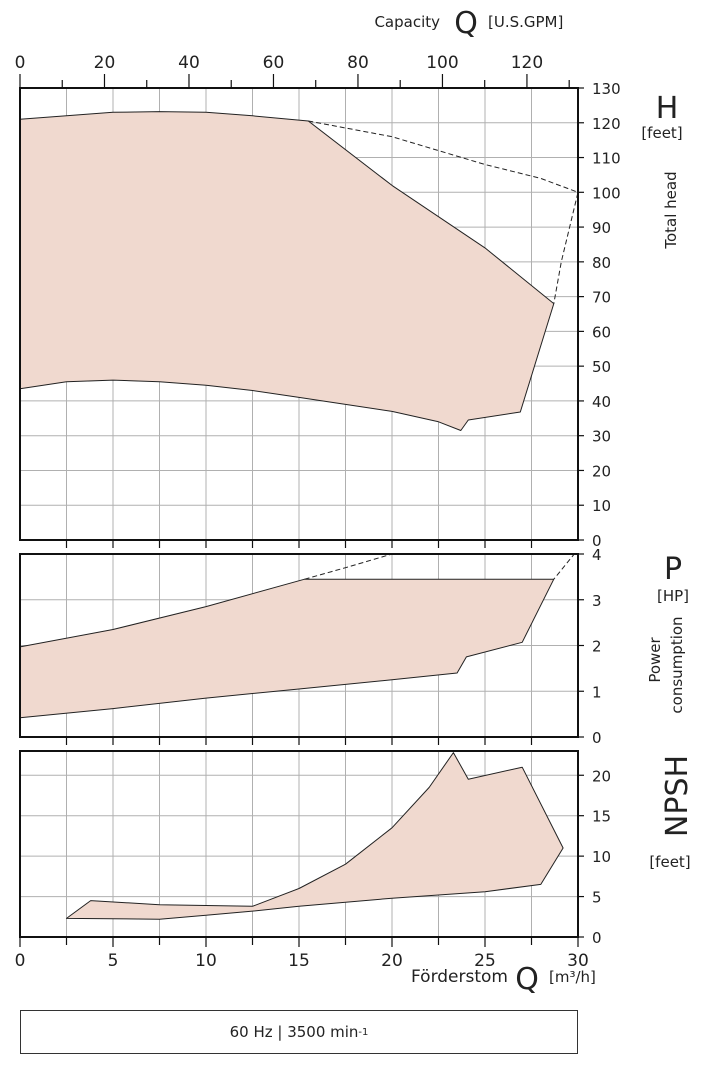 Image resolution: width=707 pixels, height=1086 pixels. Describe the element at coordinates (601, 471) in the screenshot. I see `head-ytick-label: 20` at that location.